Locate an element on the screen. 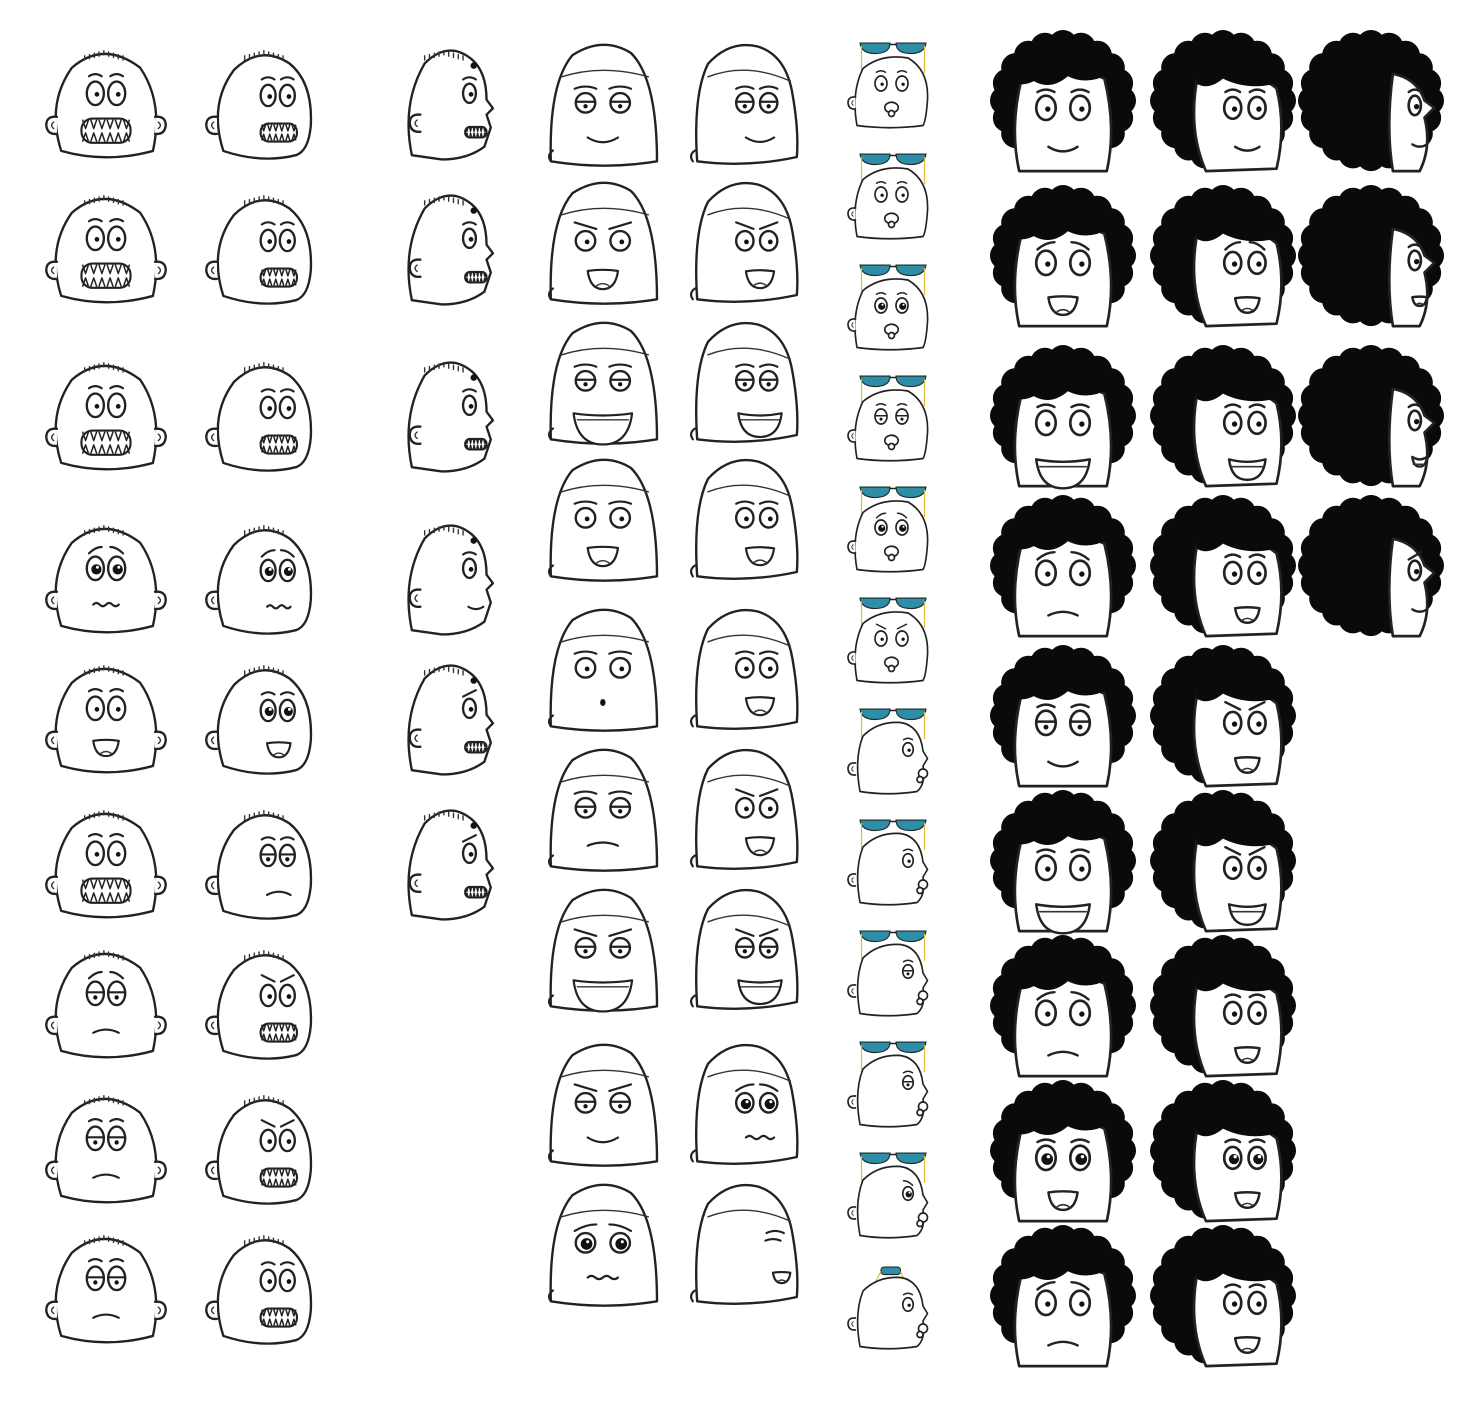  stubble-hair-bald-kid-three-quarter-angry-shout is located at coordinates (259, 1149).